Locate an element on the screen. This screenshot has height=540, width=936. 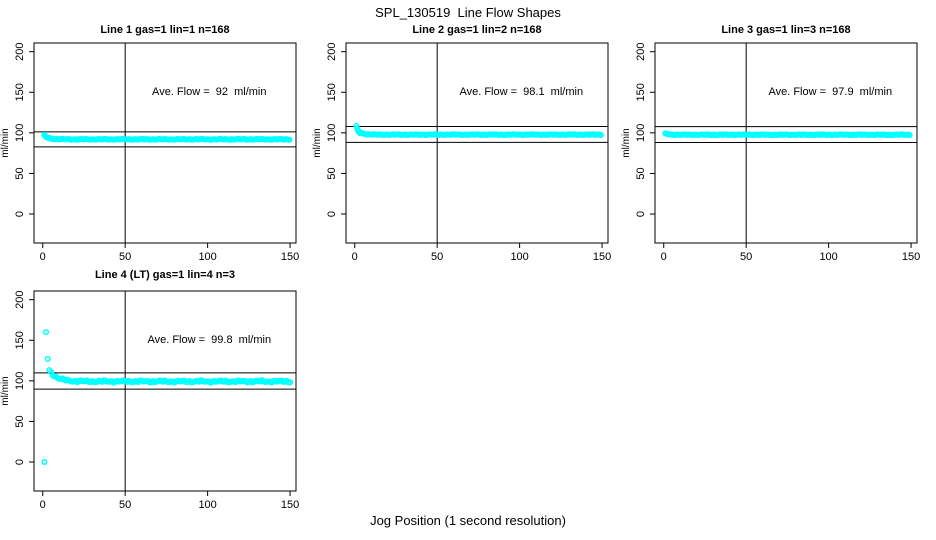
panel-3-ave-flow-annotation: Ave. Flow = 97.9 ml/min is located at coordinates (830, 92).